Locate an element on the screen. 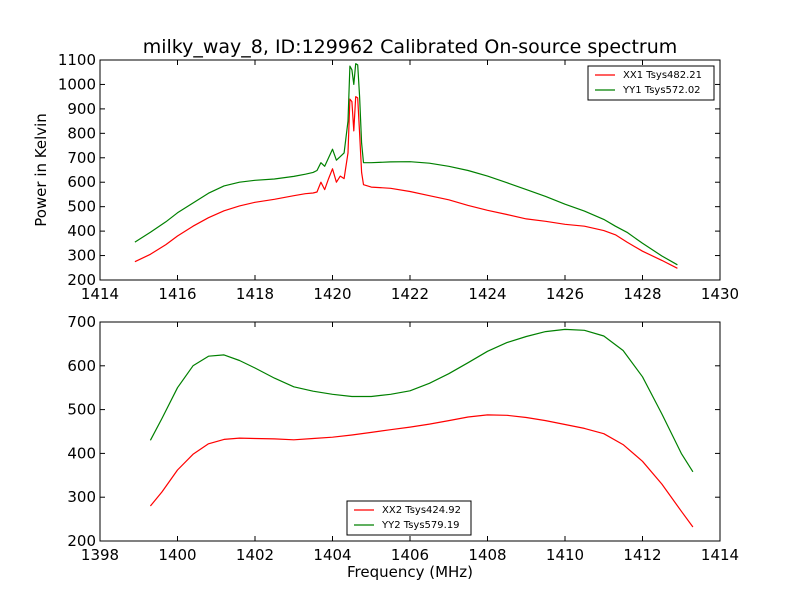 The width and height of the screenshot is (800, 600). top-legend-box is located at coordinates (651, 83).